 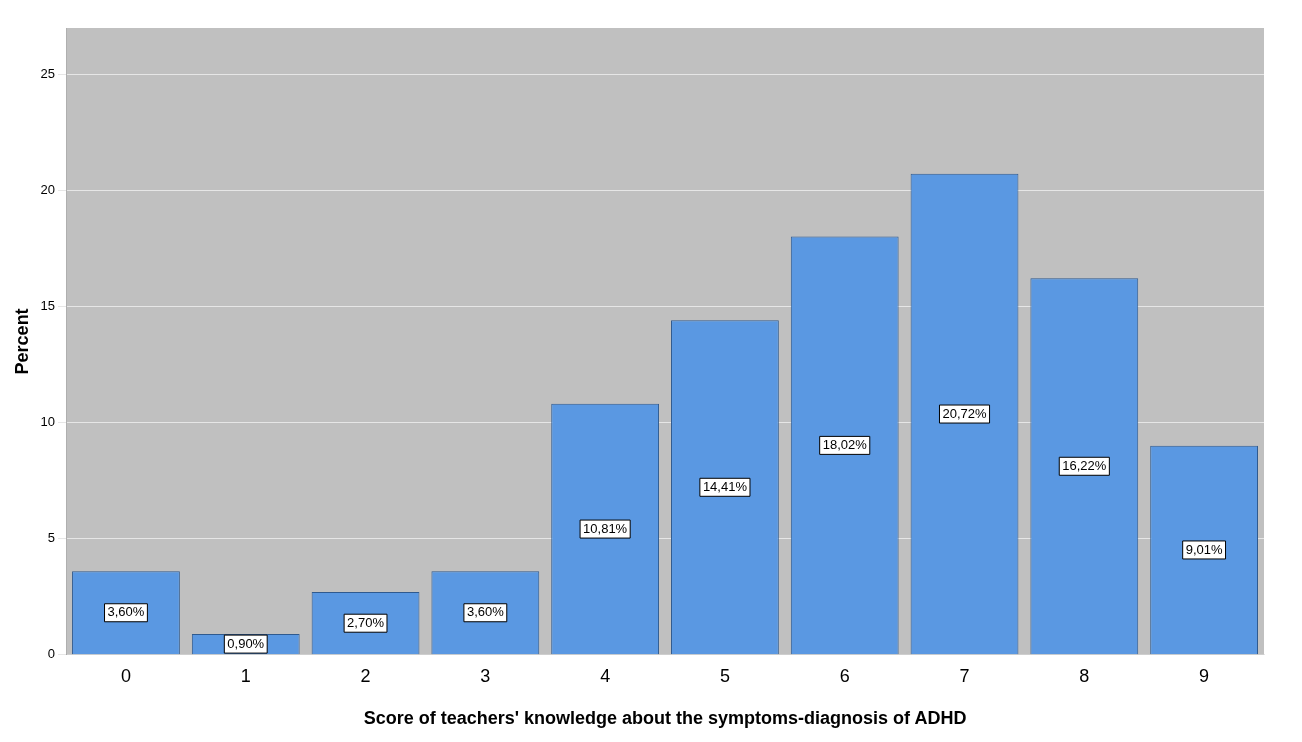 What do you see at coordinates (246, 643) in the screenshot?
I see `data-label: 0,90%` at bounding box center [246, 643].